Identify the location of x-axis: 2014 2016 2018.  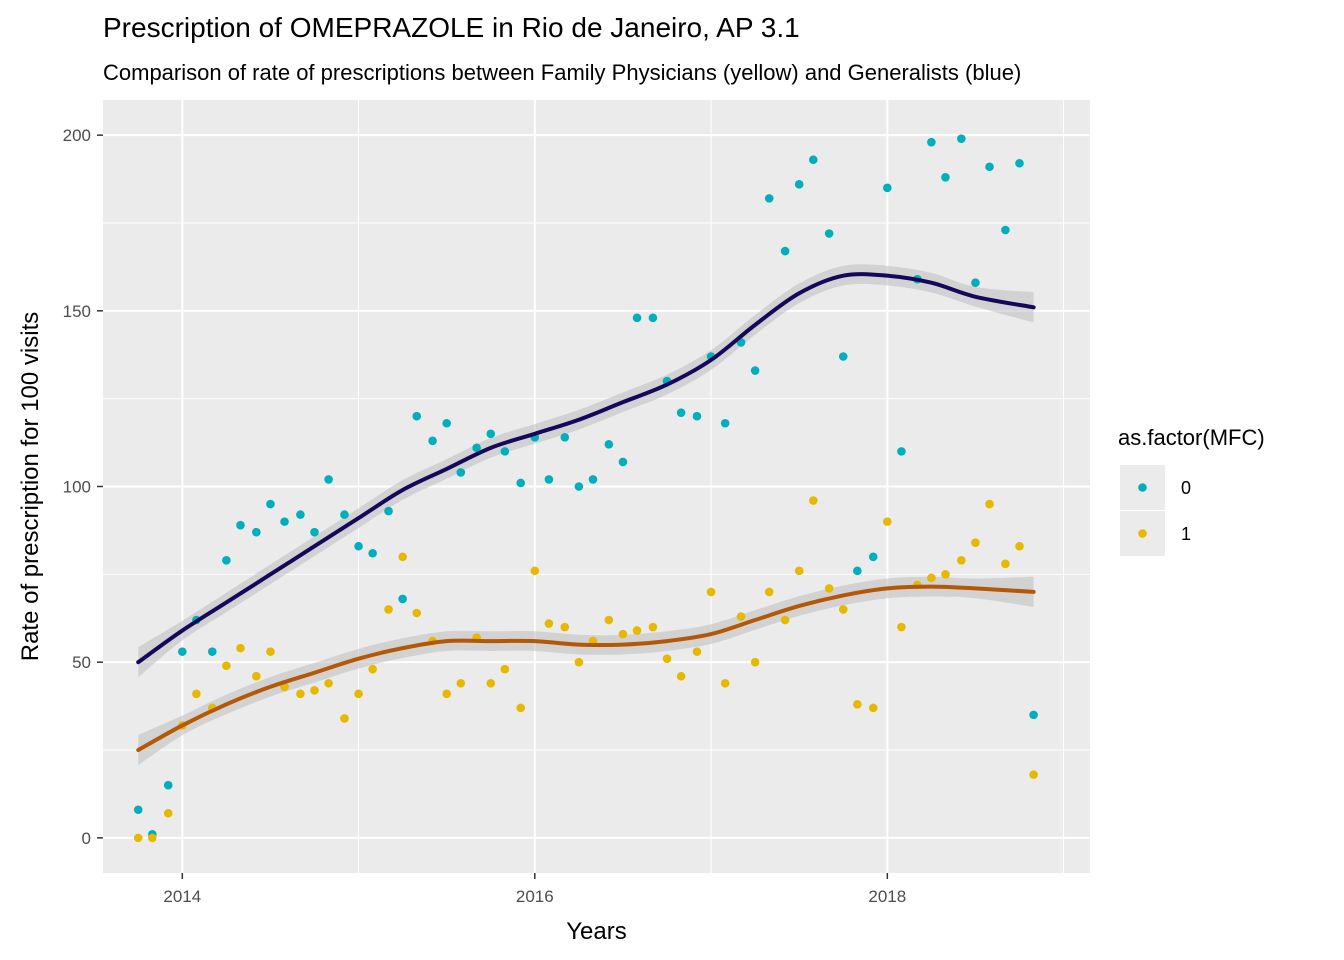
(534, 889).